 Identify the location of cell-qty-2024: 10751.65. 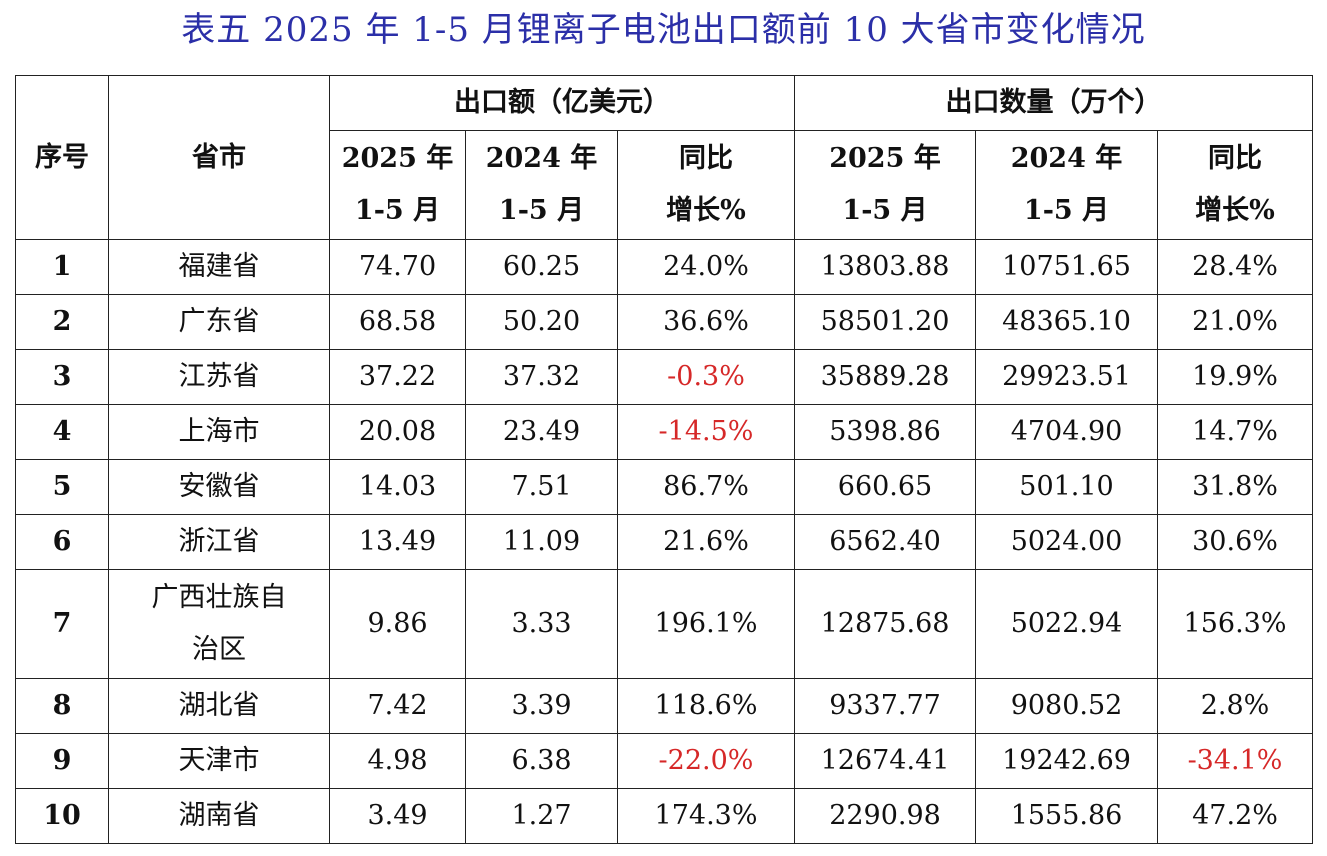
(1067, 267).